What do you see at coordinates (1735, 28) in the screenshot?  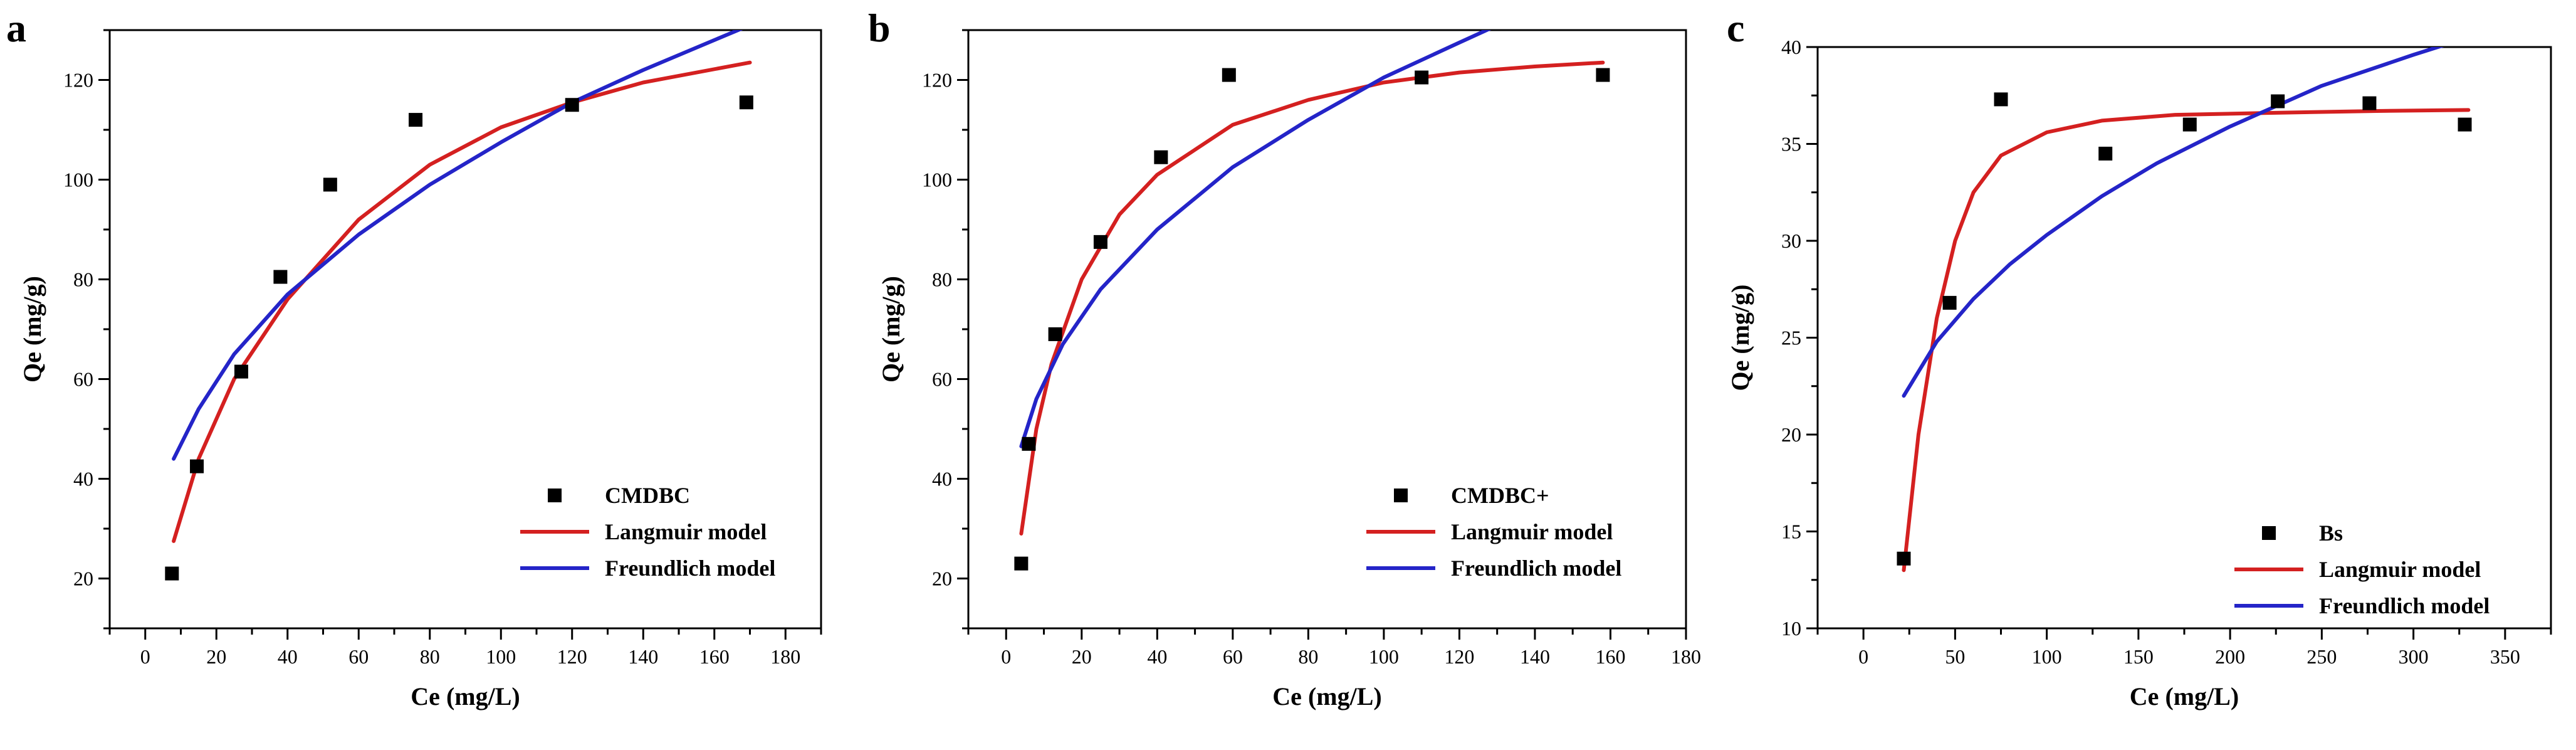 I see `panel-label: c` at bounding box center [1735, 28].